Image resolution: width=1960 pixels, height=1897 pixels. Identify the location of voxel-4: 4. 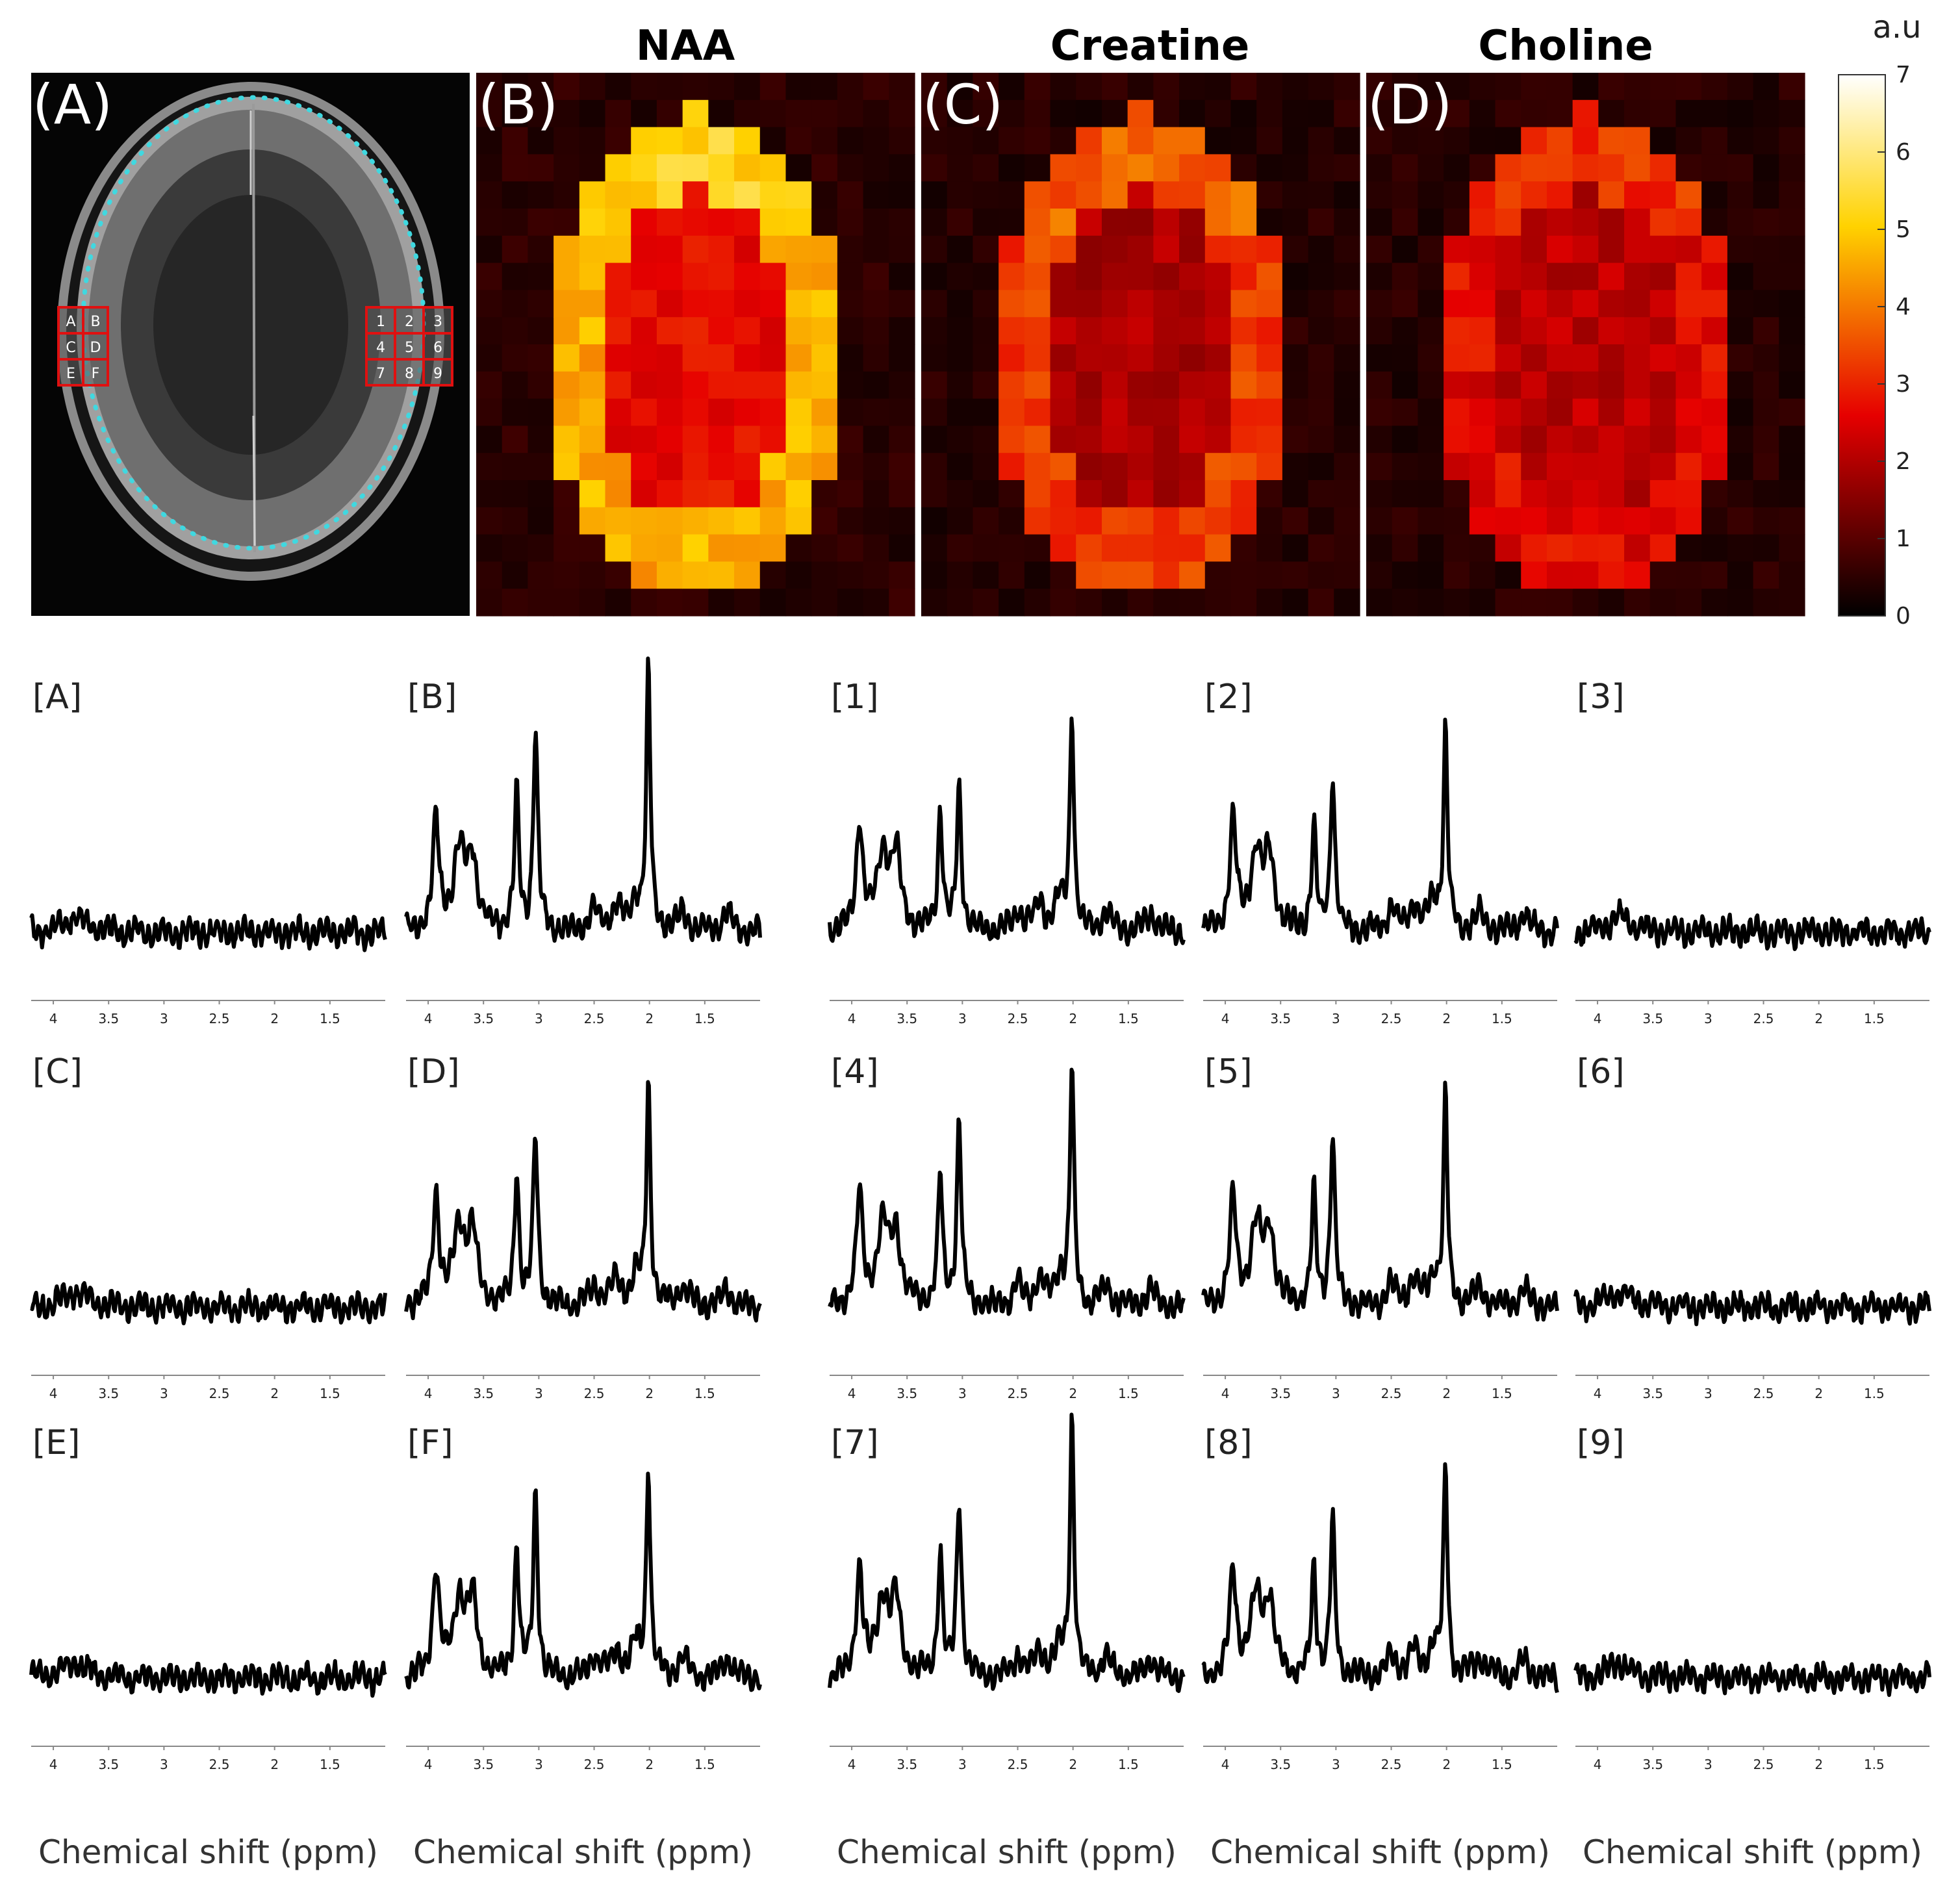
(381, 347).